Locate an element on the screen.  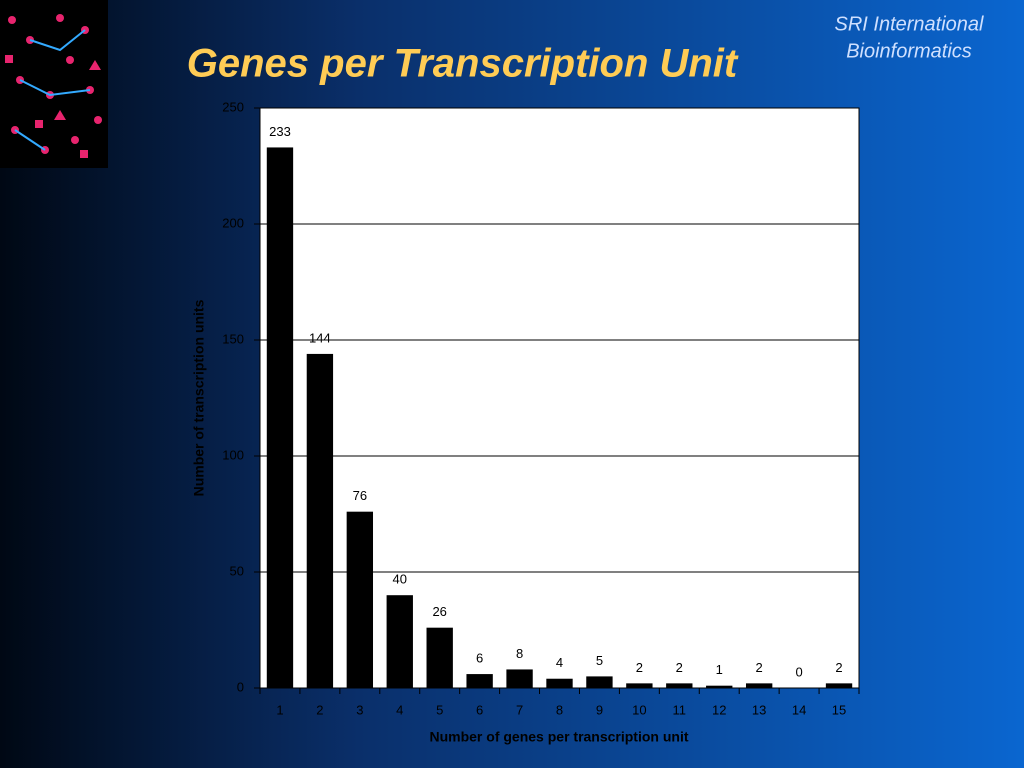
data-label: 26 is located at coordinates (439, 611).